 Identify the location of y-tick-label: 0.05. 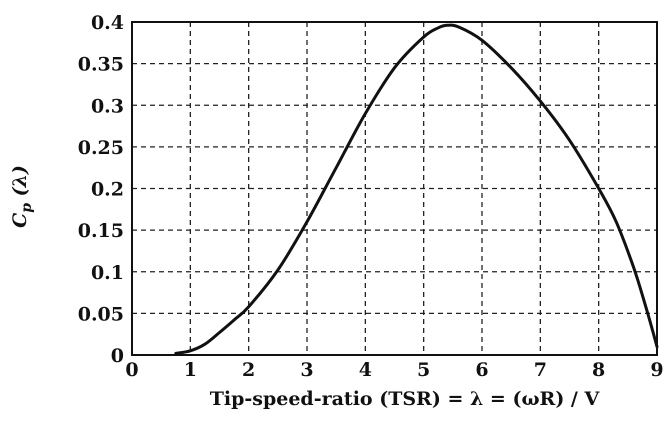
(101, 314).